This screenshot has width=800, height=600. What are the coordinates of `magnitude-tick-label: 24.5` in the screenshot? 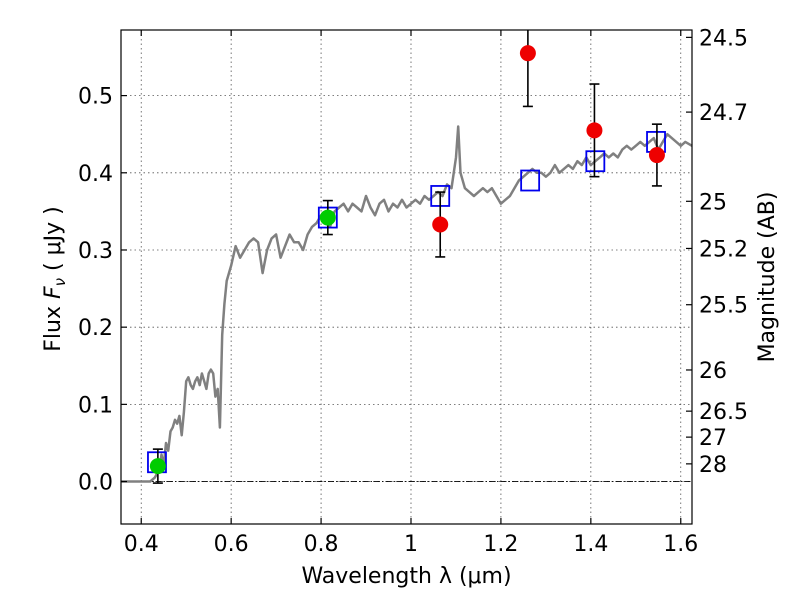 It's located at (723, 38).